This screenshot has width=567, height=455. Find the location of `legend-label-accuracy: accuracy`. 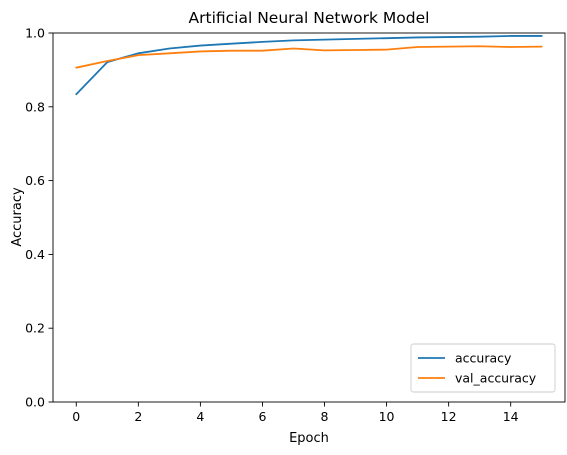

legend-label-accuracy: accuracy is located at coordinates (483, 358).